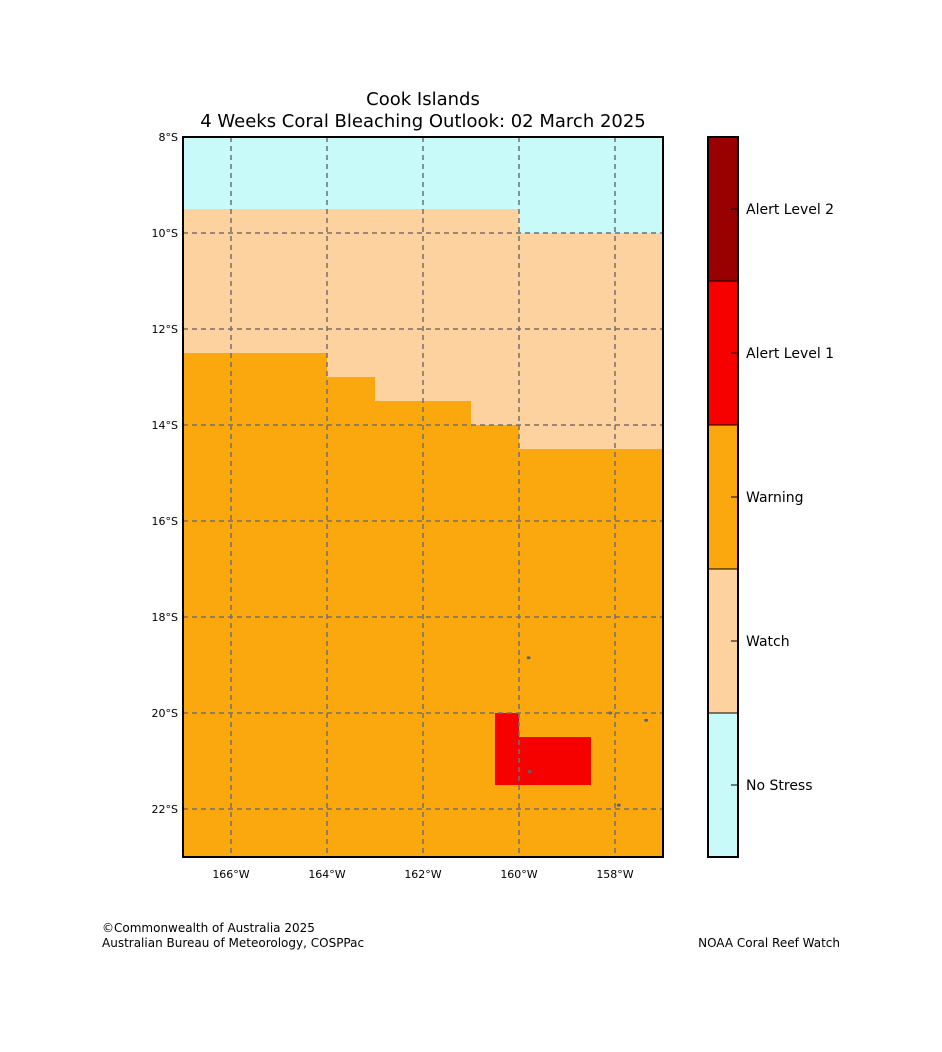  Describe the element at coordinates (423, 99) in the screenshot. I see `figure-title-line1: Cook Islands` at that location.